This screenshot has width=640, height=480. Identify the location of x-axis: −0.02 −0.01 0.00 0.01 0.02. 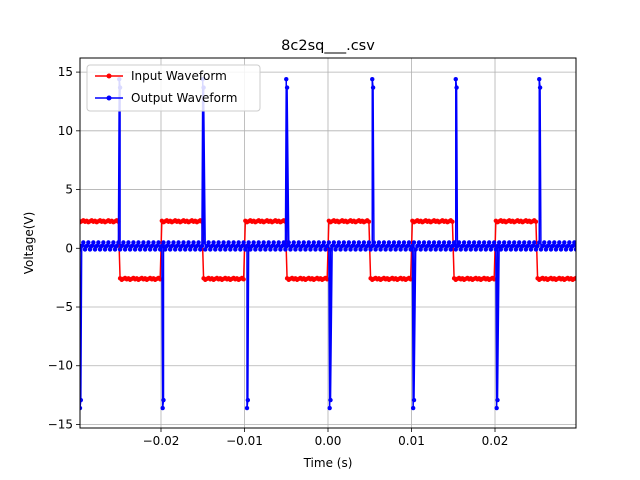
(325, 438).